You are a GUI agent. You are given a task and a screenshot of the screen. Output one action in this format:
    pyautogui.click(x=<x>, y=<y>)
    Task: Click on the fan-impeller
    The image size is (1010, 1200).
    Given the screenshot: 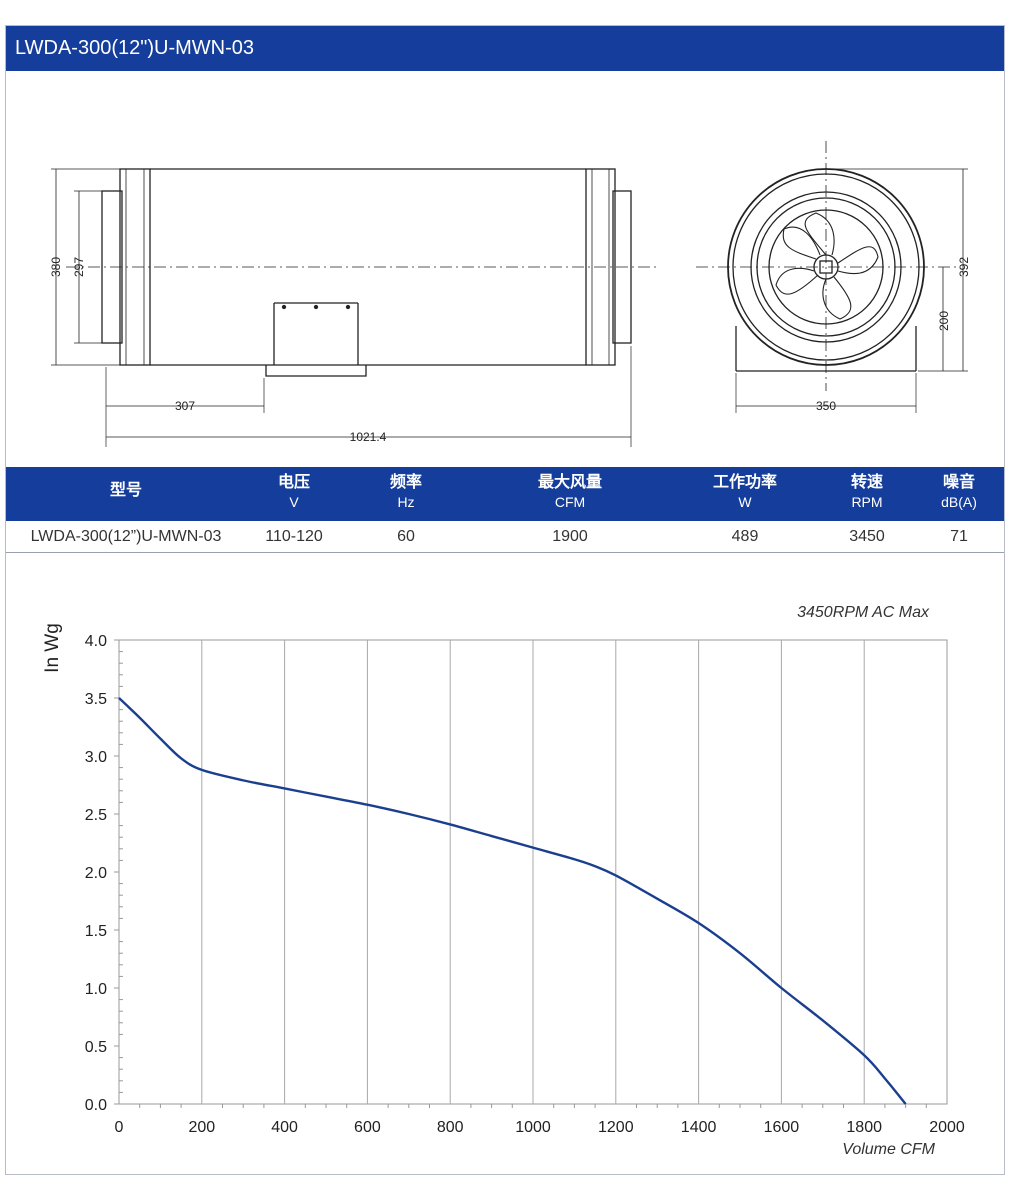 What is the action you would take?
    pyautogui.click(x=827, y=266)
    